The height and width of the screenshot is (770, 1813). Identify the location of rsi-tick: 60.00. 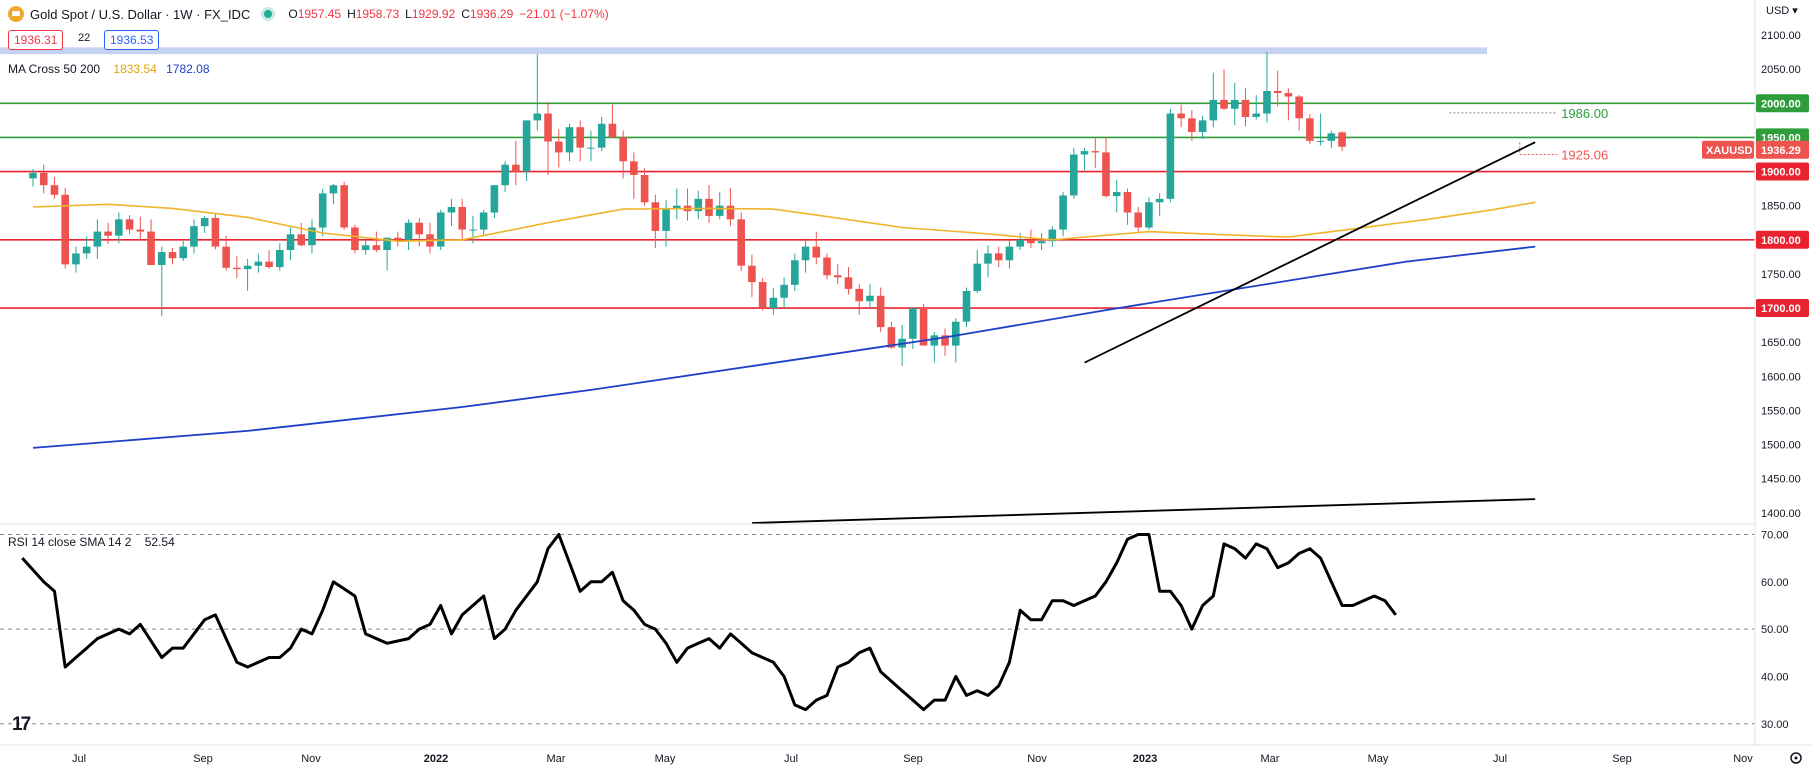
(1775, 583).